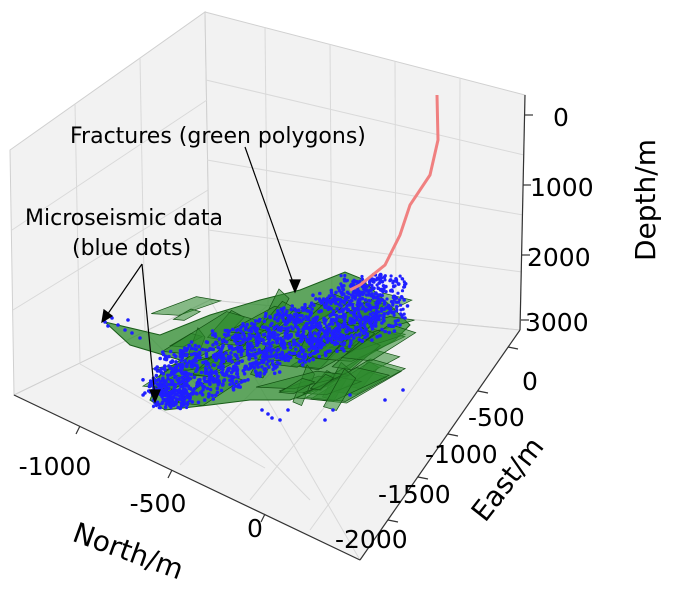  I want to click on z-tick-label: 0, so click(561, 117).